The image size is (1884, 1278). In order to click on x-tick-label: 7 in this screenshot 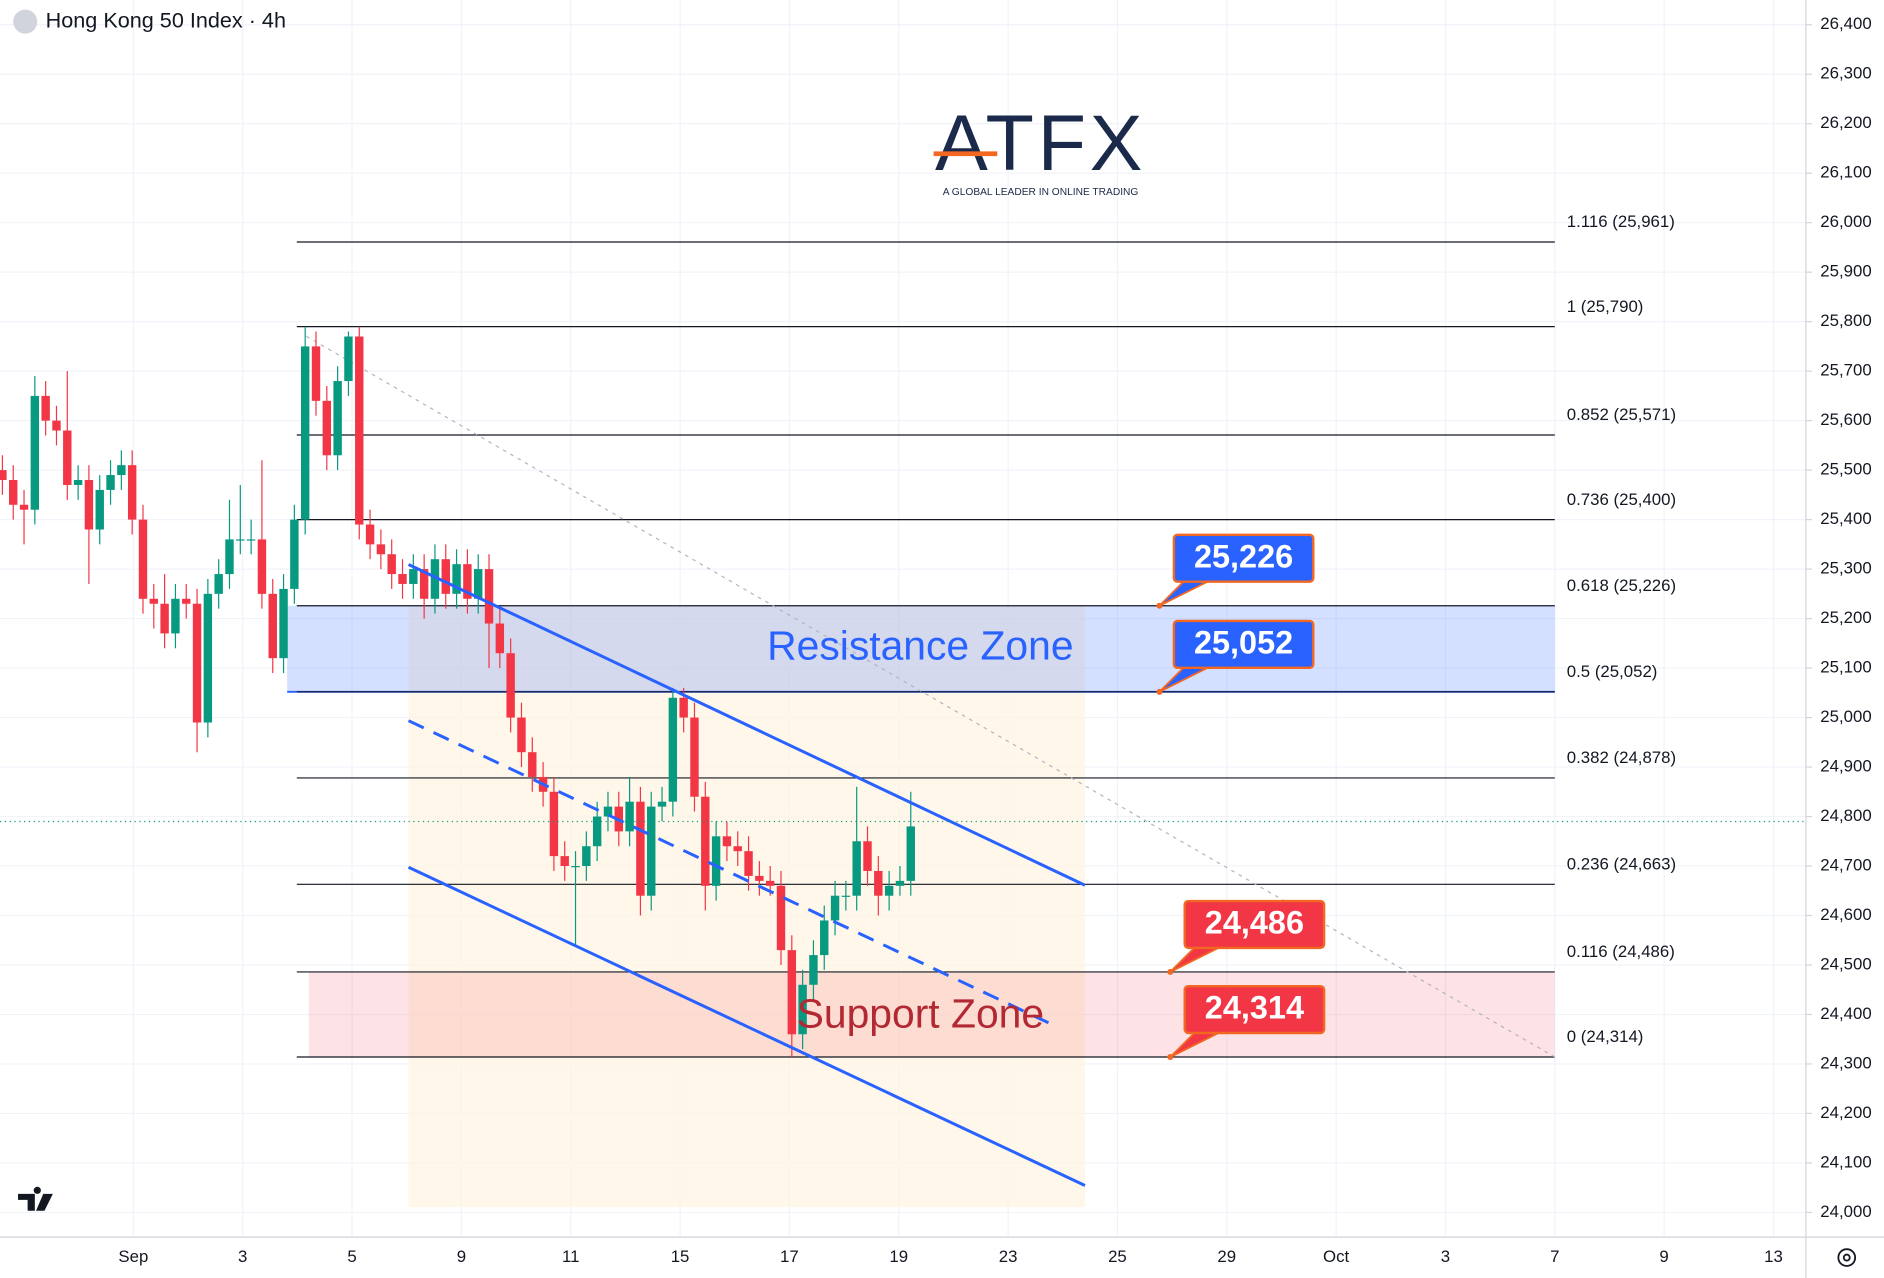, I will do `click(1554, 1256)`.